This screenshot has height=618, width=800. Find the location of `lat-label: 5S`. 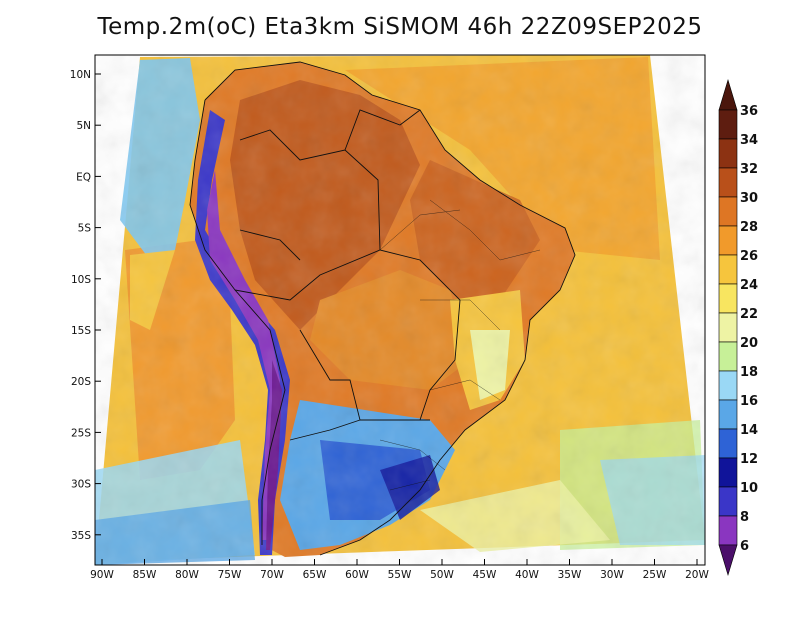

lat-label: 5S is located at coordinates (85, 229).